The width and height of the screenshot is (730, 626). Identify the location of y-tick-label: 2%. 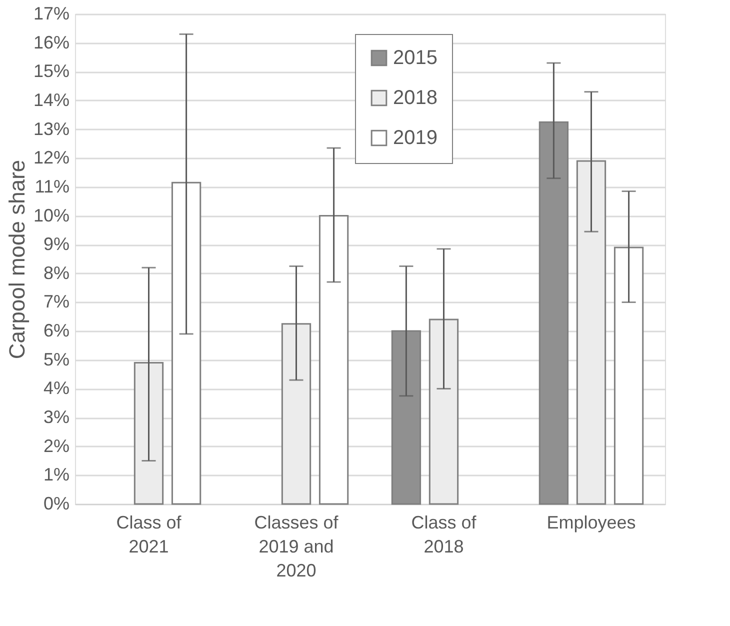
(56, 446).